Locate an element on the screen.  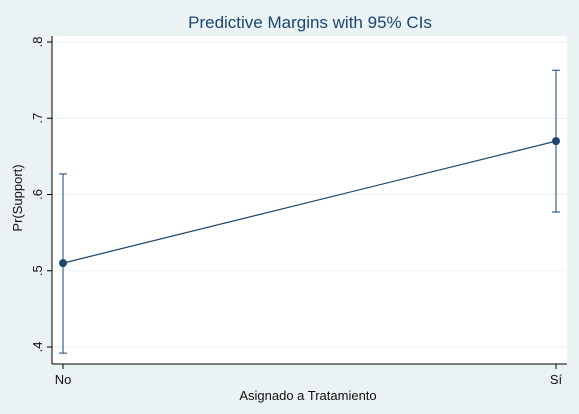
y-tick-label-4: .8 is located at coordinates (37, 42).